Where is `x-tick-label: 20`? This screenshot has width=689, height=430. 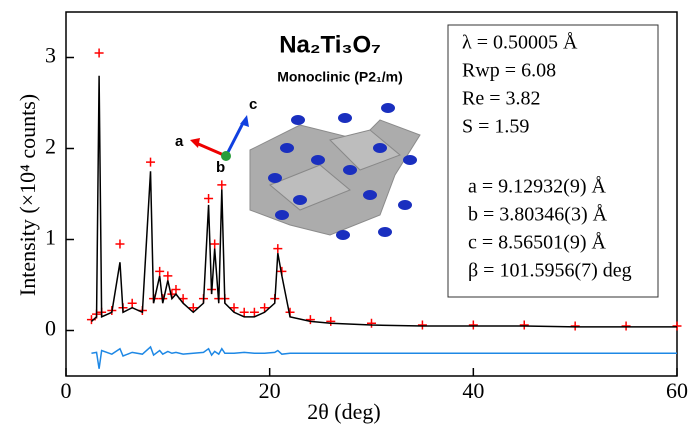
x-tick-label: 20 is located at coordinates (270, 390).